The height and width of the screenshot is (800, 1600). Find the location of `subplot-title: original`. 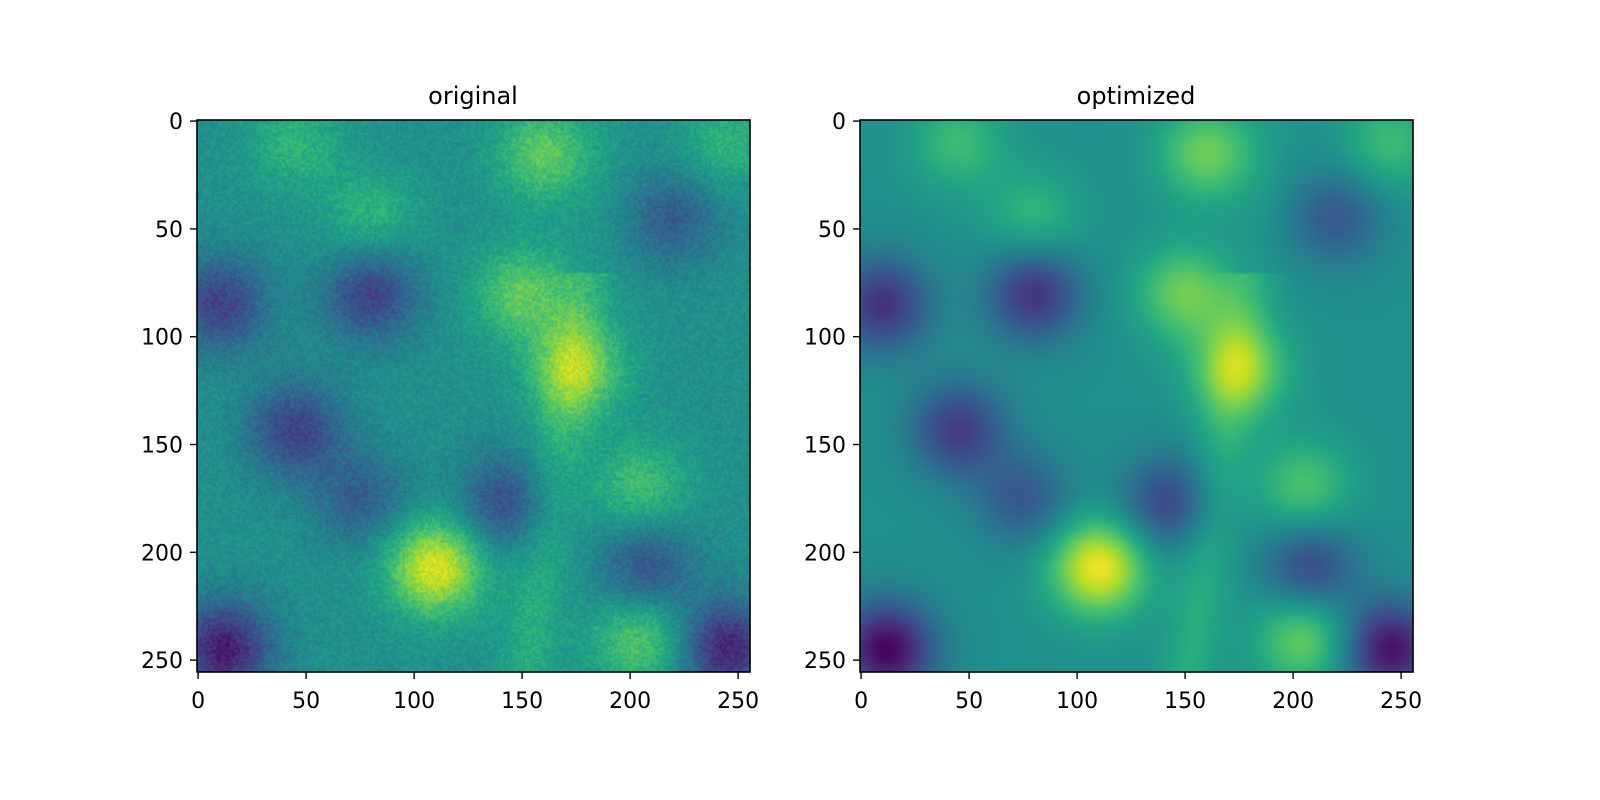

subplot-title: original is located at coordinates (473, 96).